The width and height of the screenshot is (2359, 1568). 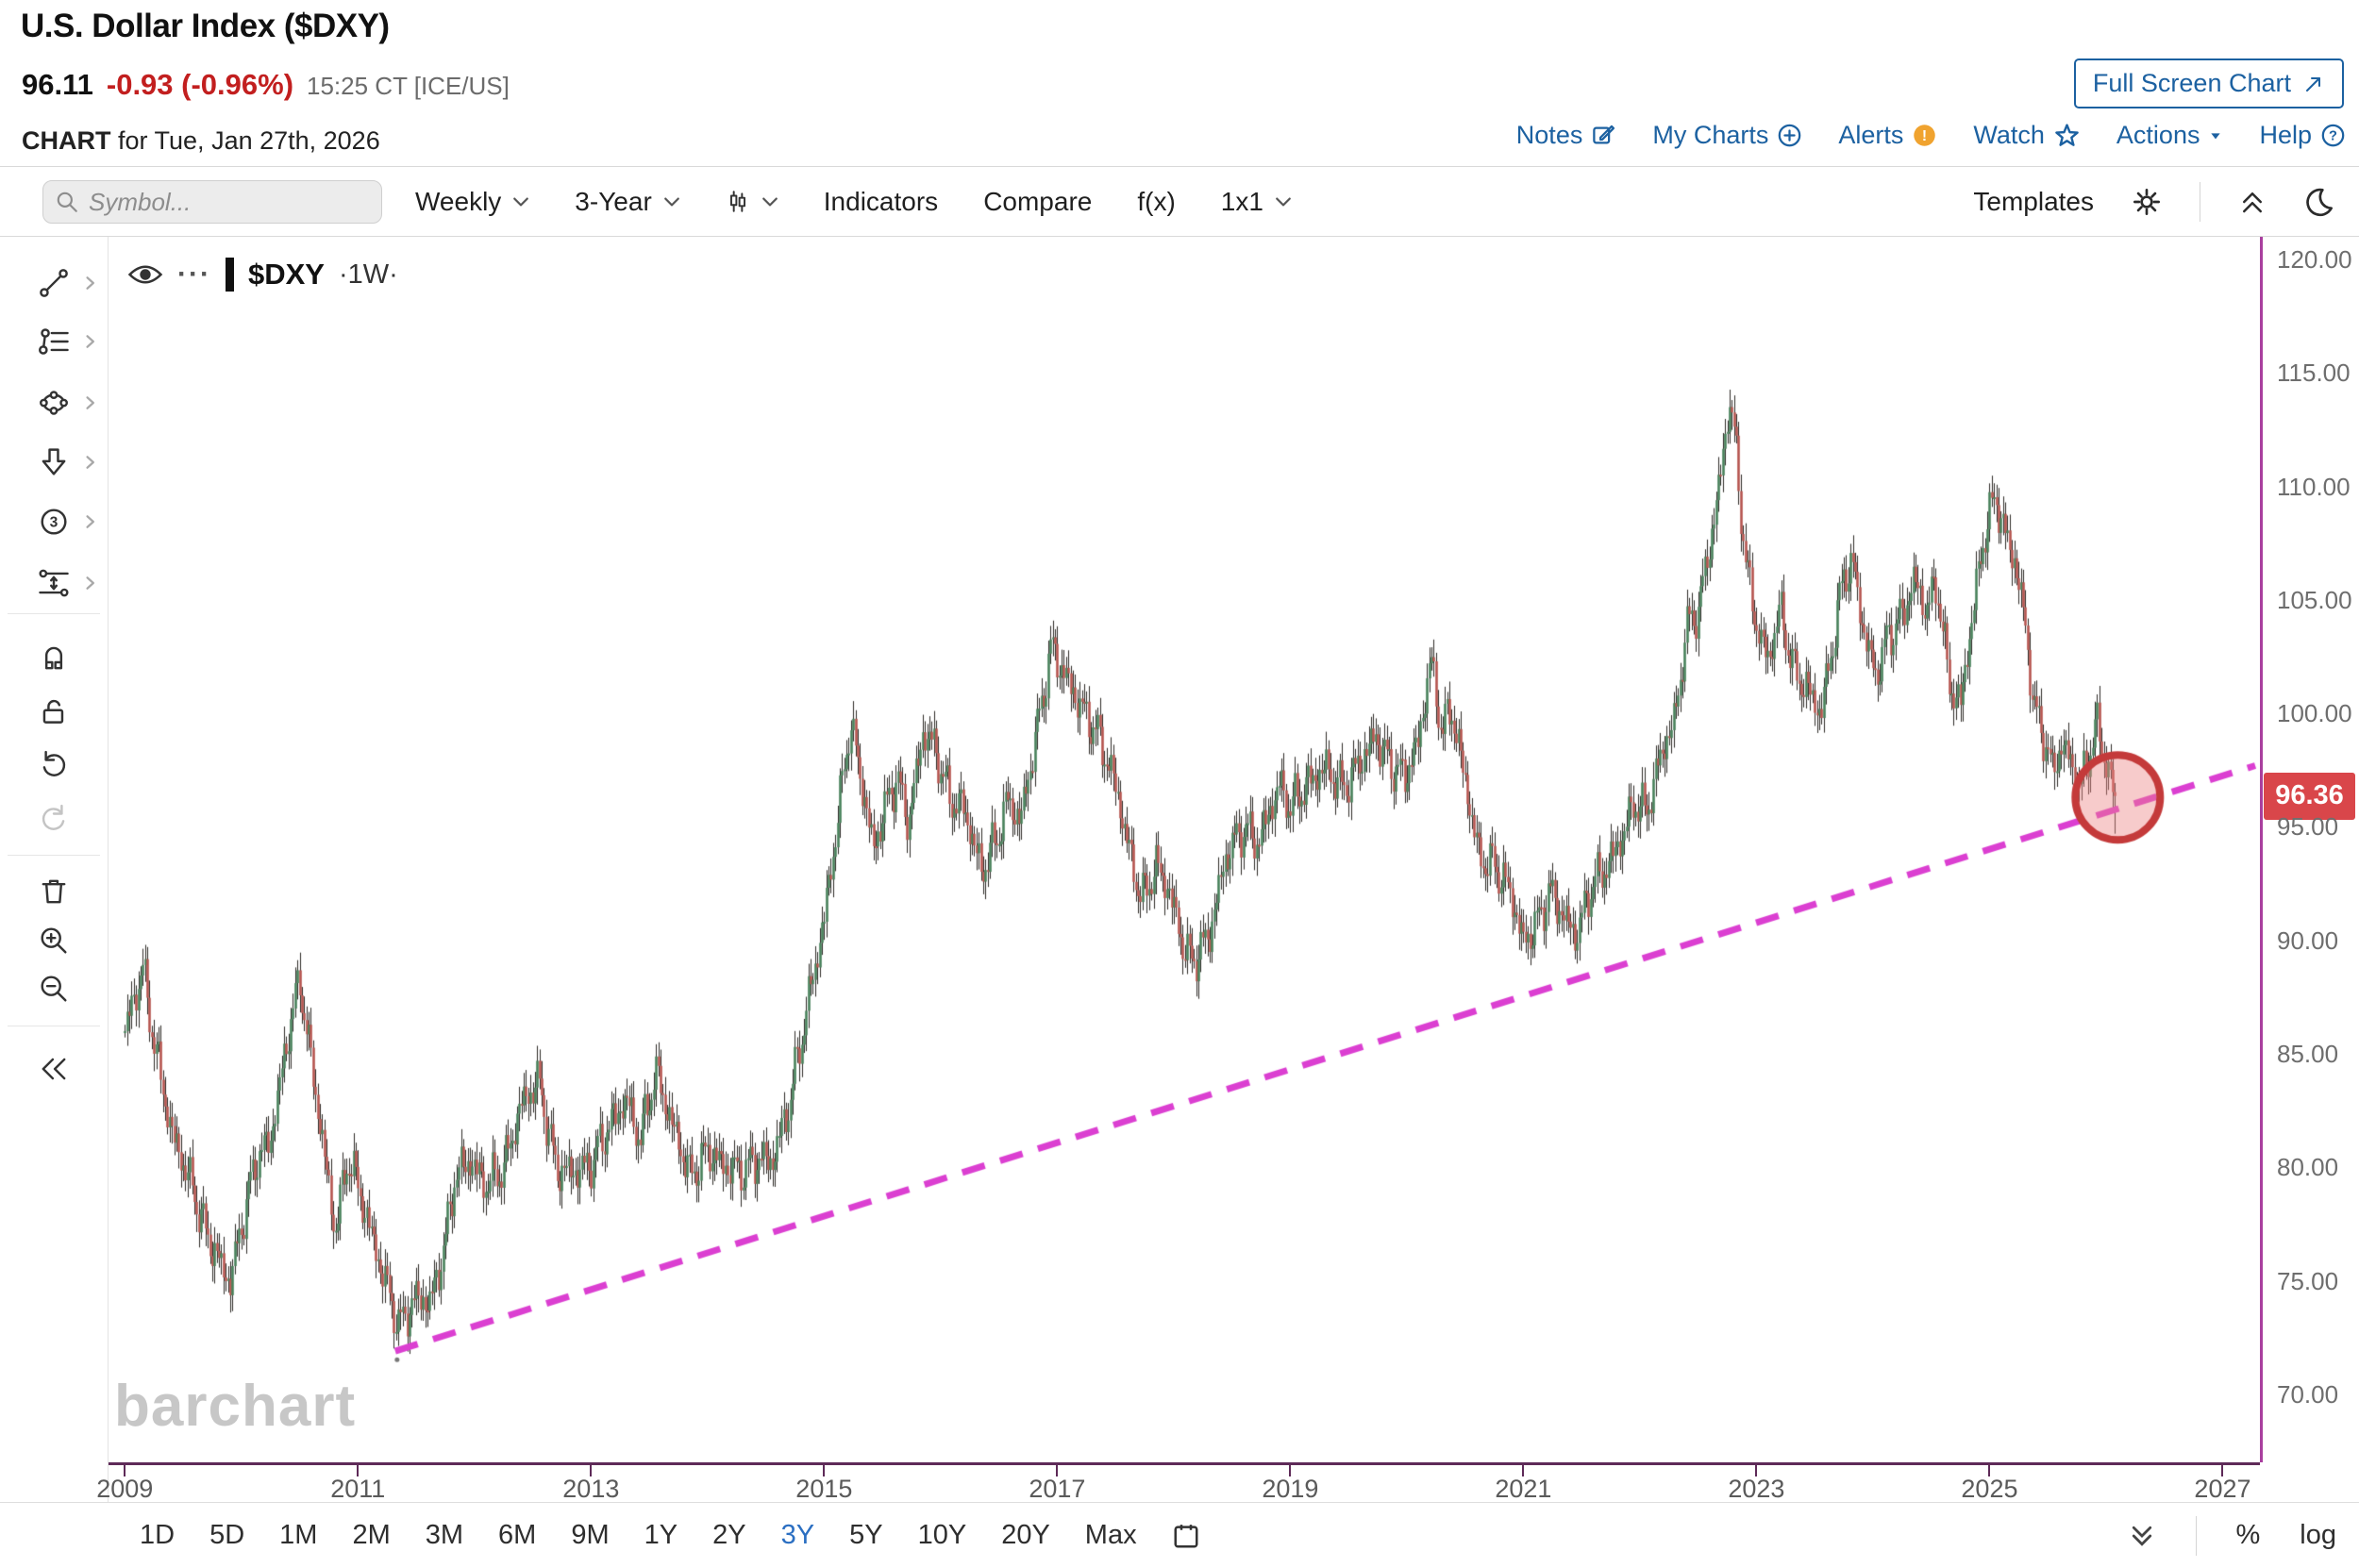 I want to click on range-button-5d: 5D, so click(x=227, y=1535).